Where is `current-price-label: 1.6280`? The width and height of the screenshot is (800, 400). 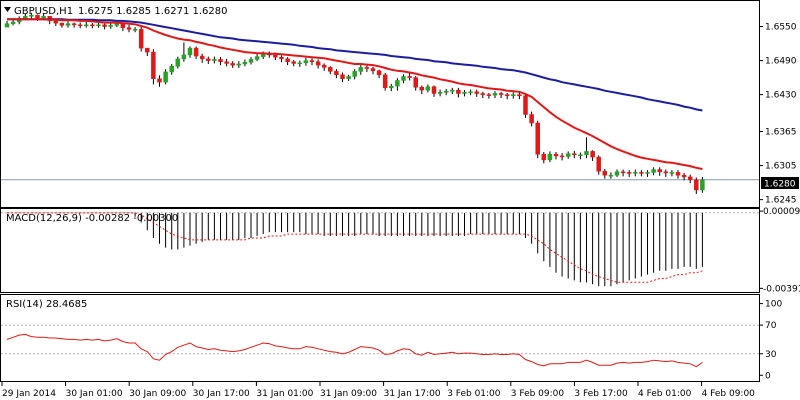
current-price-label: 1.6280 is located at coordinates (780, 185).